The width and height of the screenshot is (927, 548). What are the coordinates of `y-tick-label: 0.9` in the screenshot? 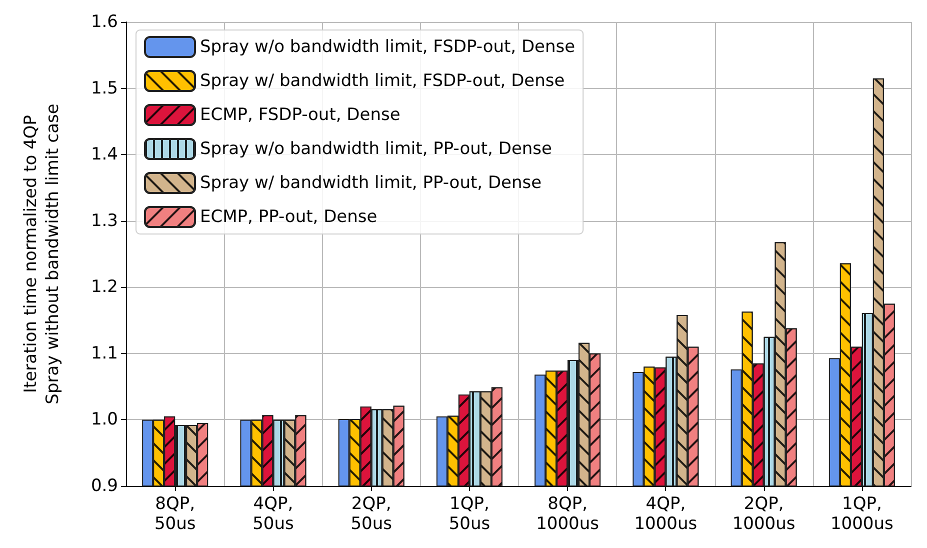 It's located at (104, 486).